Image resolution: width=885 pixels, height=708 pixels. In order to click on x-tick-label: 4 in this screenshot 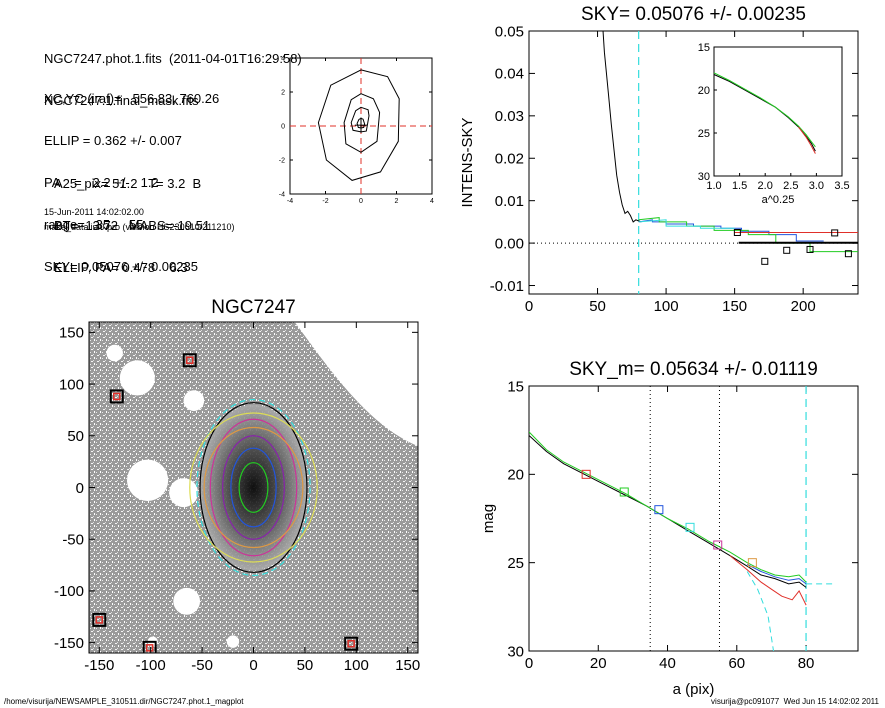, I will do `click(432, 201)`.